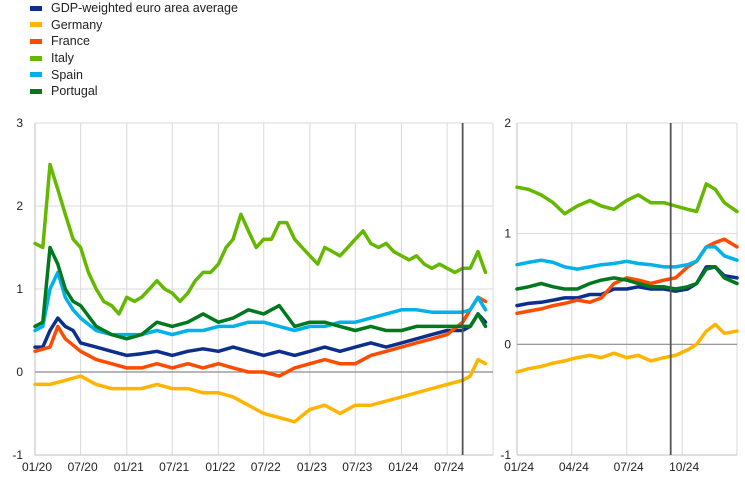 This screenshot has height=480, width=745. What do you see at coordinates (174, 467) in the screenshot?
I see `x-tick-label: 07/21` at bounding box center [174, 467].